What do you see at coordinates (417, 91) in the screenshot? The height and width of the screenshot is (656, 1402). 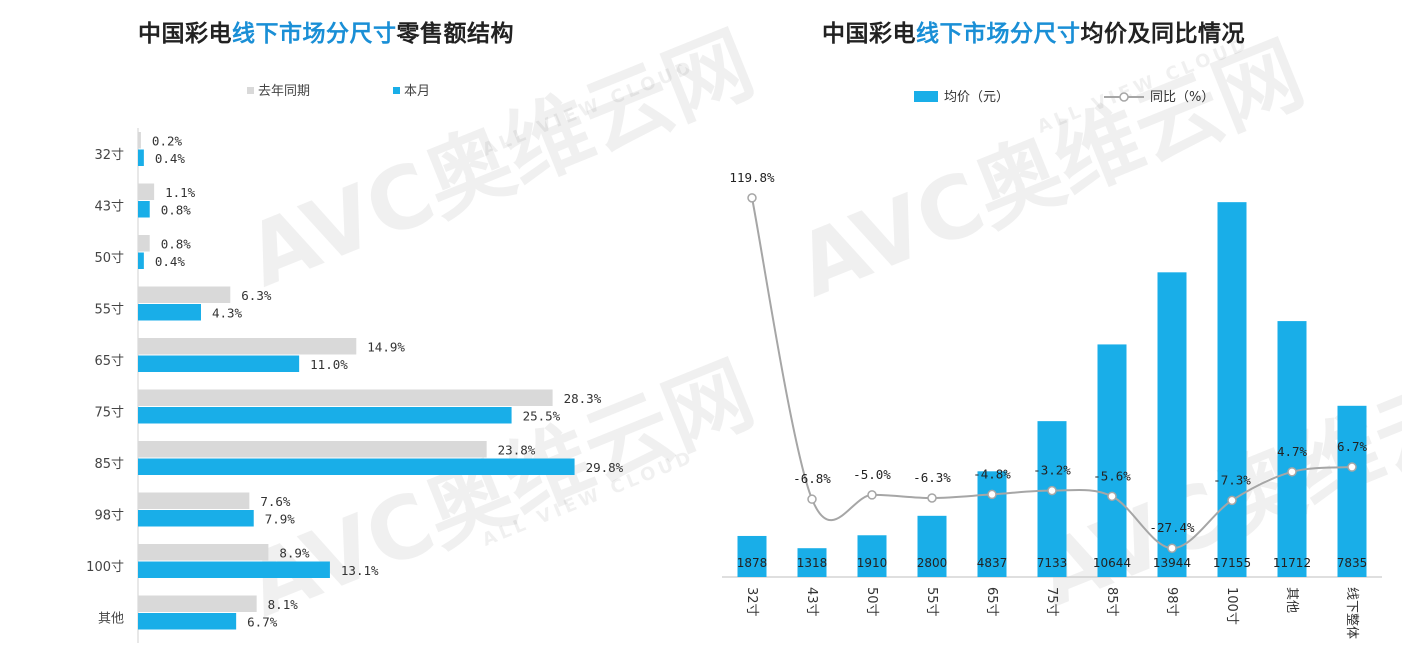 I see `legend-label-current: 本月` at bounding box center [417, 91].